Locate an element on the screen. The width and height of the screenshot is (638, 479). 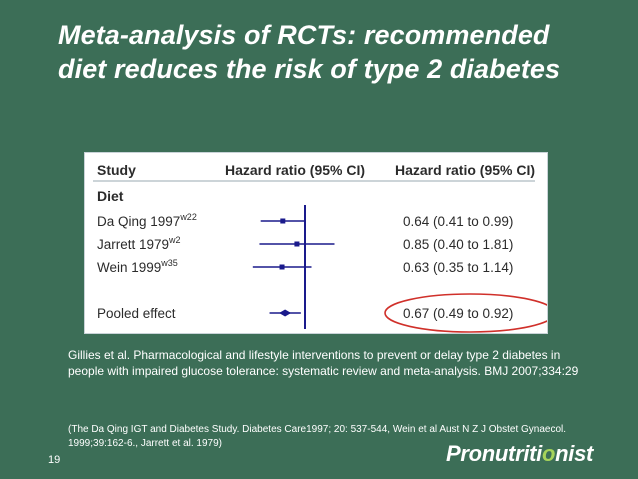
study-label-study-1: Da Qing 1997w22 is located at coordinates (147, 220).